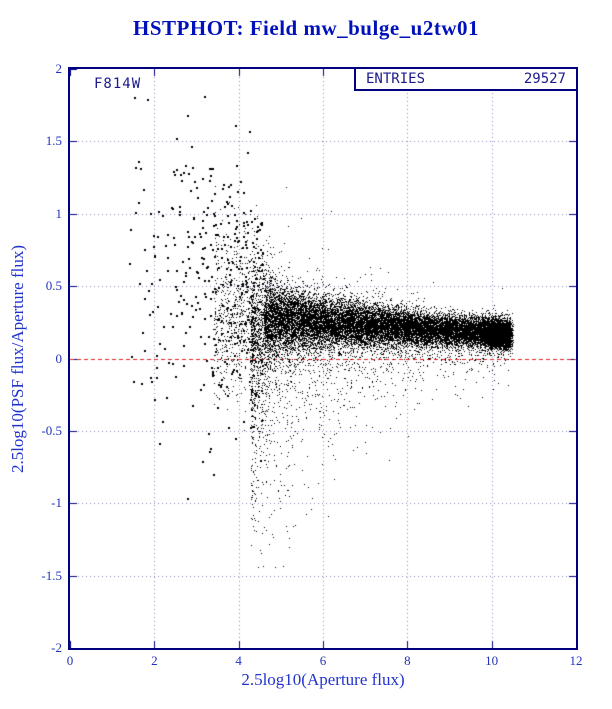  Describe the element at coordinates (51, 575) in the screenshot. I see `y-tick-label: -1.5` at that location.